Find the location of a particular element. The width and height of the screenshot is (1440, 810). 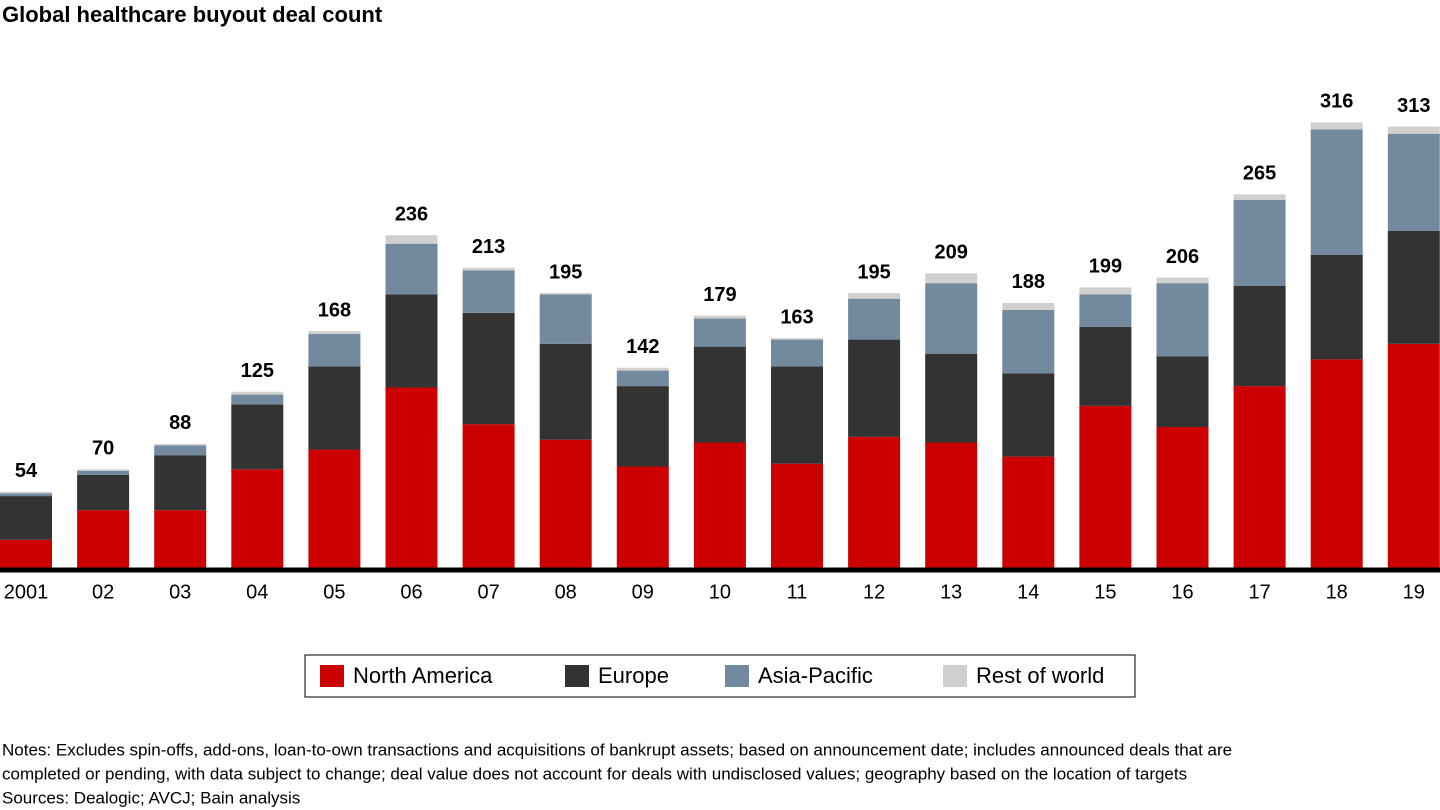

total-label: 179 is located at coordinates (719, 295).